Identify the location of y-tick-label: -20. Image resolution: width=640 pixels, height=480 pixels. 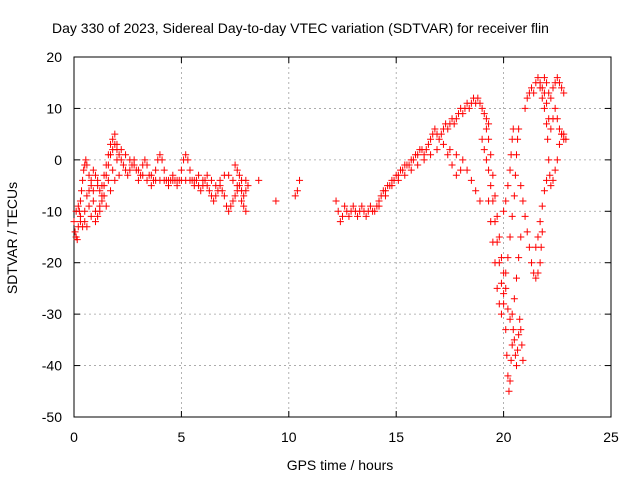
(52, 263).